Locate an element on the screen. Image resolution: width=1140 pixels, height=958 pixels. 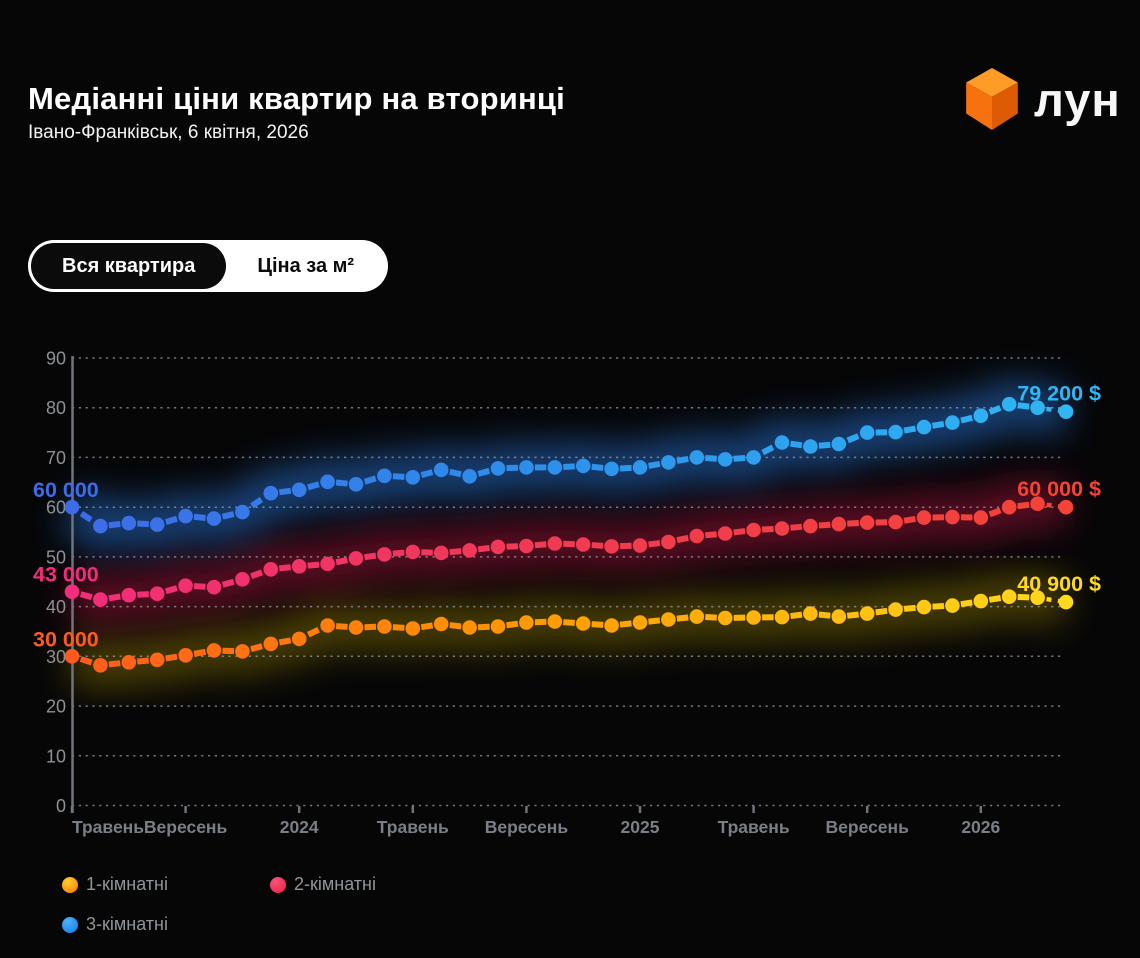
x-axis-label: 2025 is located at coordinates (640, 827).